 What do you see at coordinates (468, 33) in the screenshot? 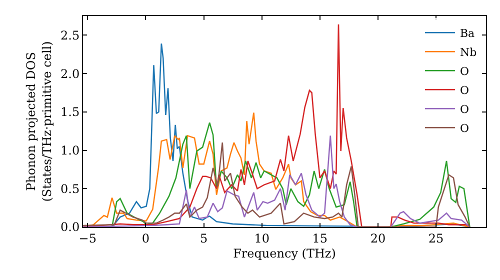
I see `legend-label: Ba` at bounding box center [468, 33].